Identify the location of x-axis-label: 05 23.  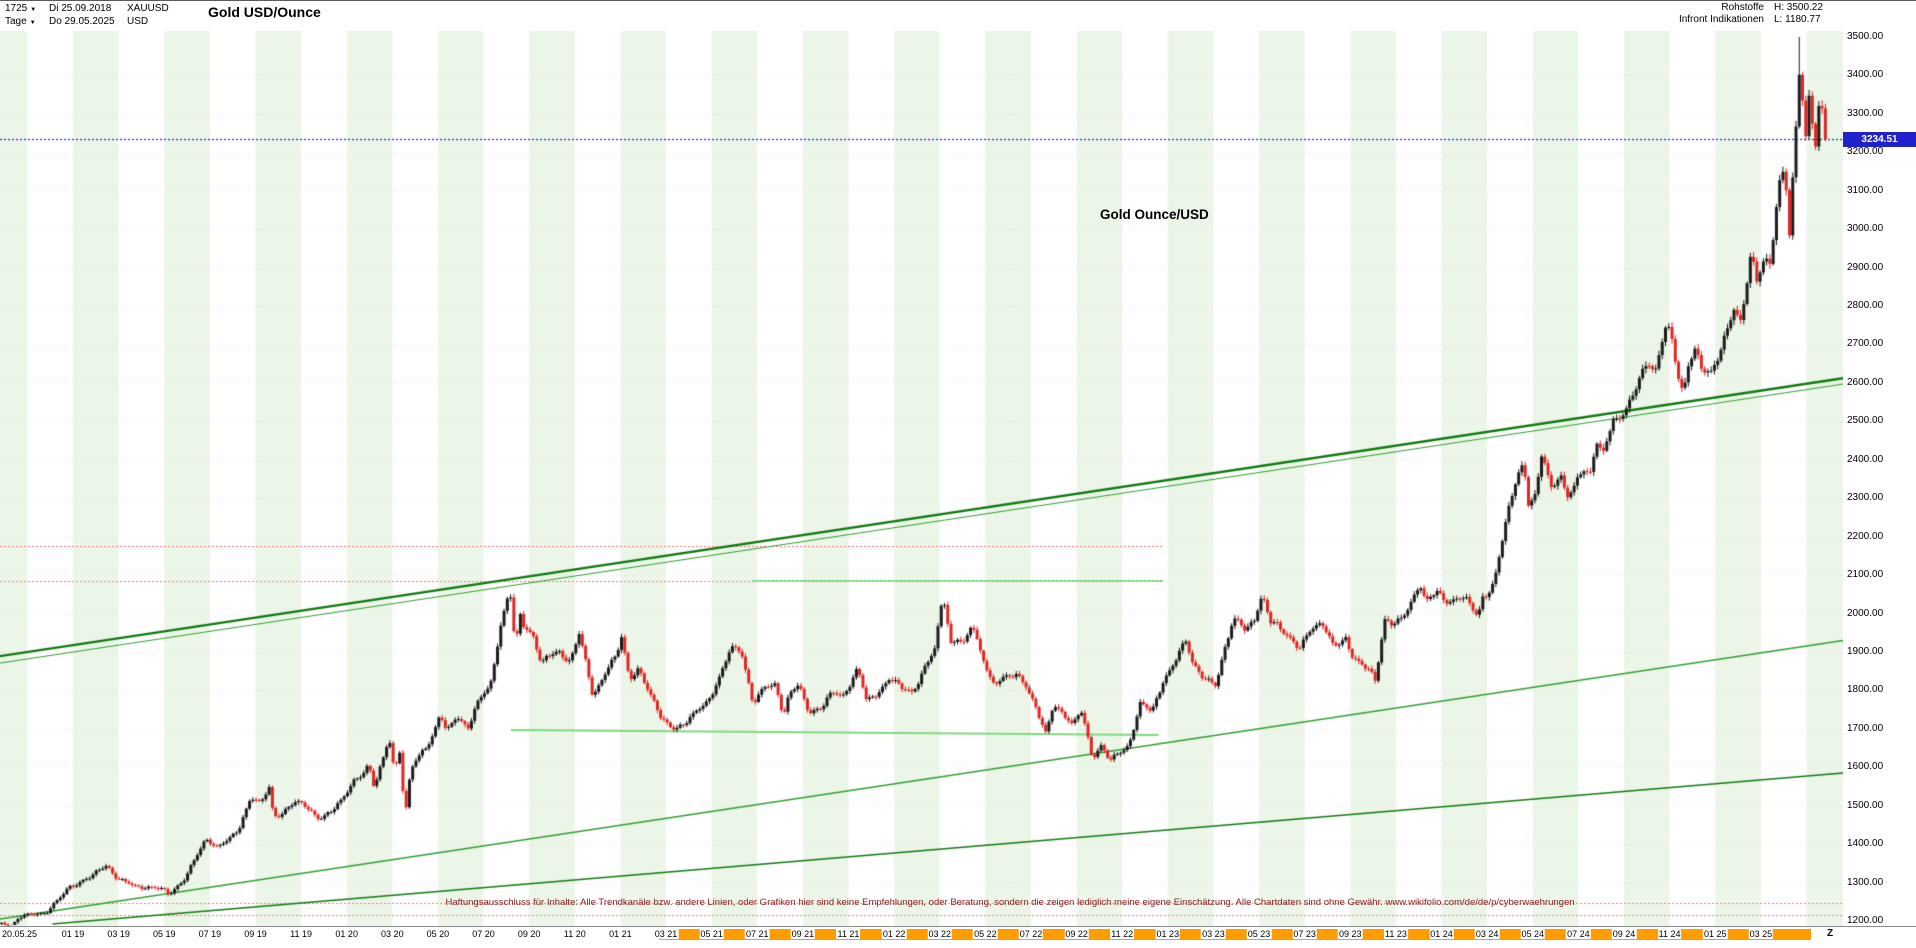
(1259, 934).